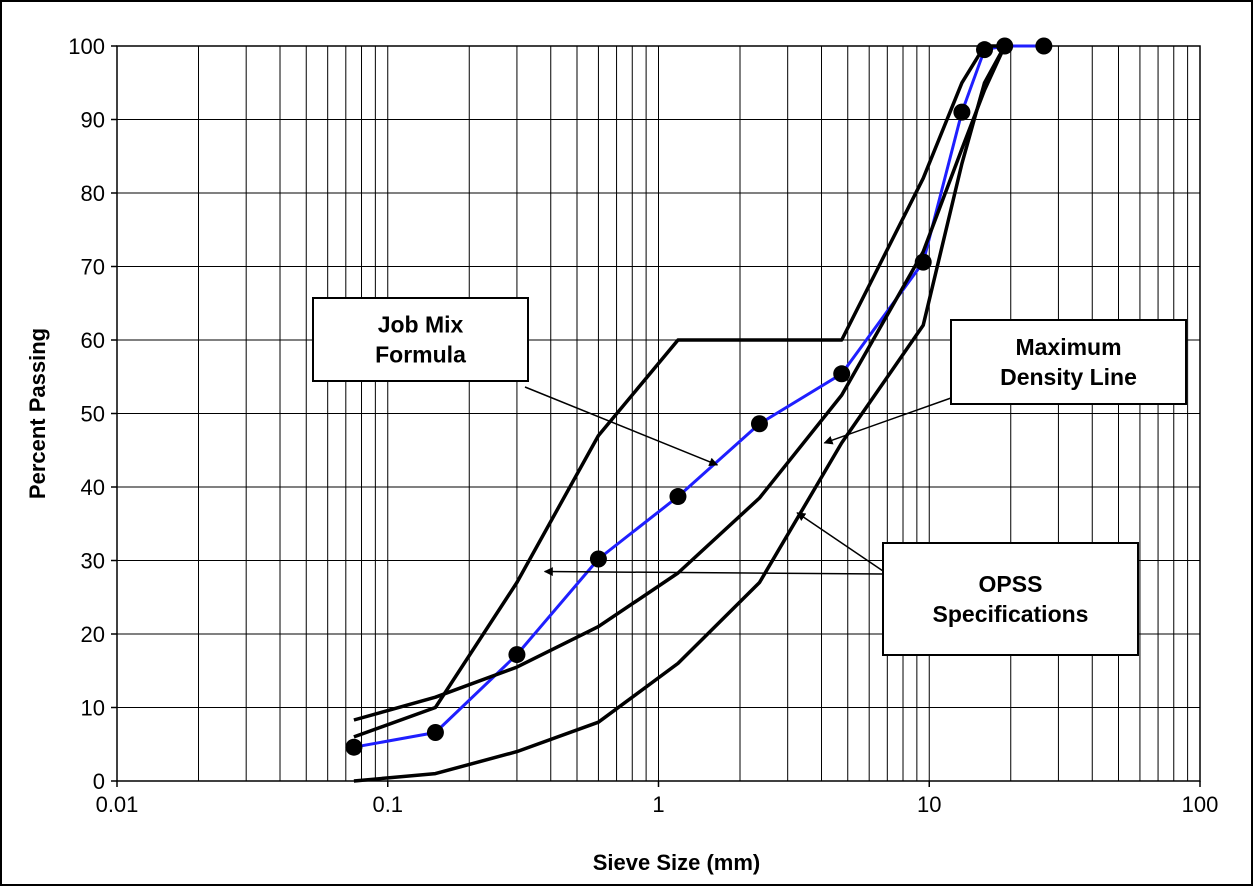 The width and height of the screenshot is (1253, 886). What do you see at coordinates (93, 120) in the screenshot?
I see `y-tick-label: 90` at bounding box center [93, 120].